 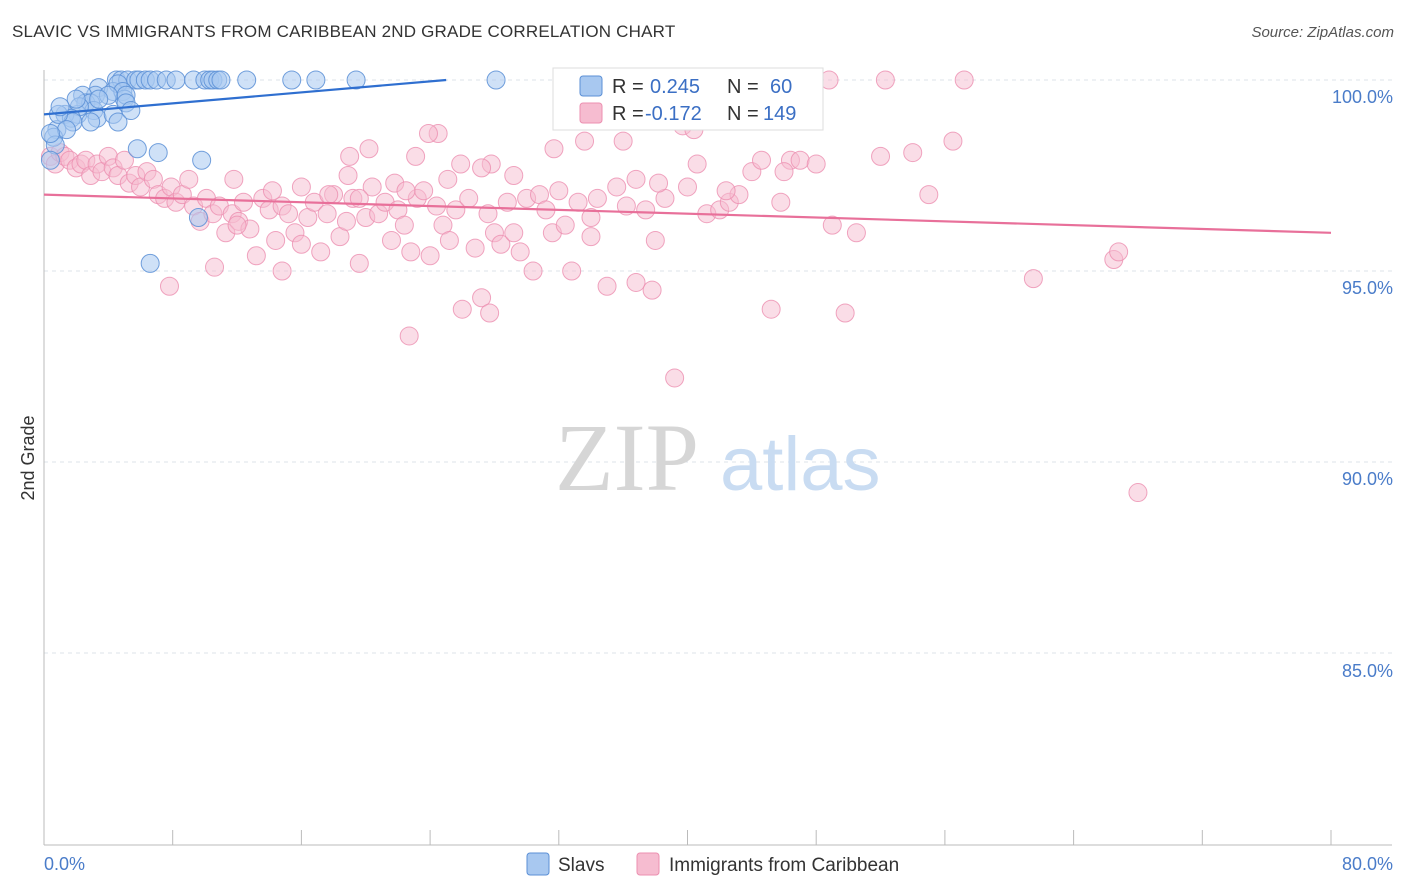 What do you see at coordinates (784, 865) in the screenshot?
I see `bottom-legend-label-caribbean: Immigrants from Caribbean` at bounding box center [784, 865].